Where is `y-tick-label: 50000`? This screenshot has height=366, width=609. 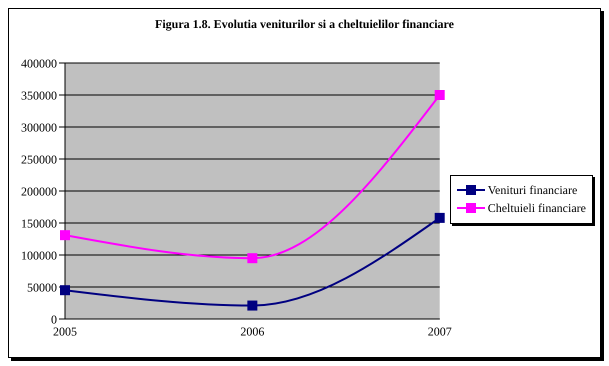 y-tick-label: 50000 is located at coordinates (42, 287).